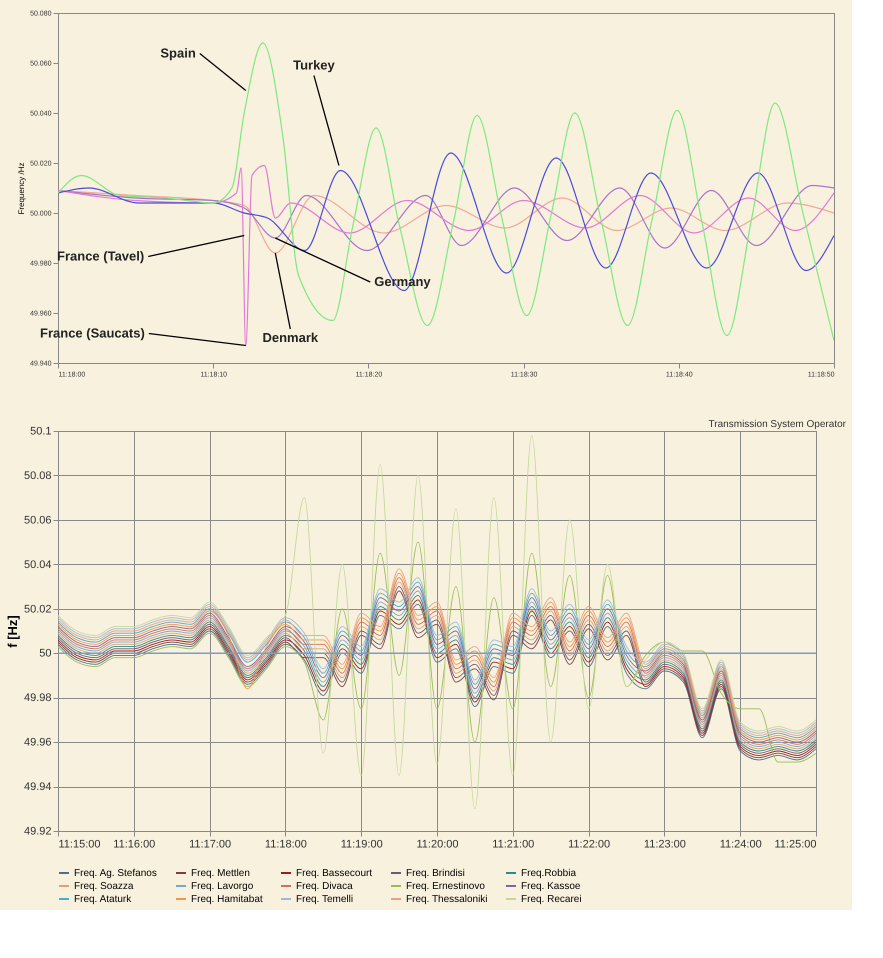 The image size is (883, 958). I want to click on legend-label: Freq. Temelli, so click(325, 899).